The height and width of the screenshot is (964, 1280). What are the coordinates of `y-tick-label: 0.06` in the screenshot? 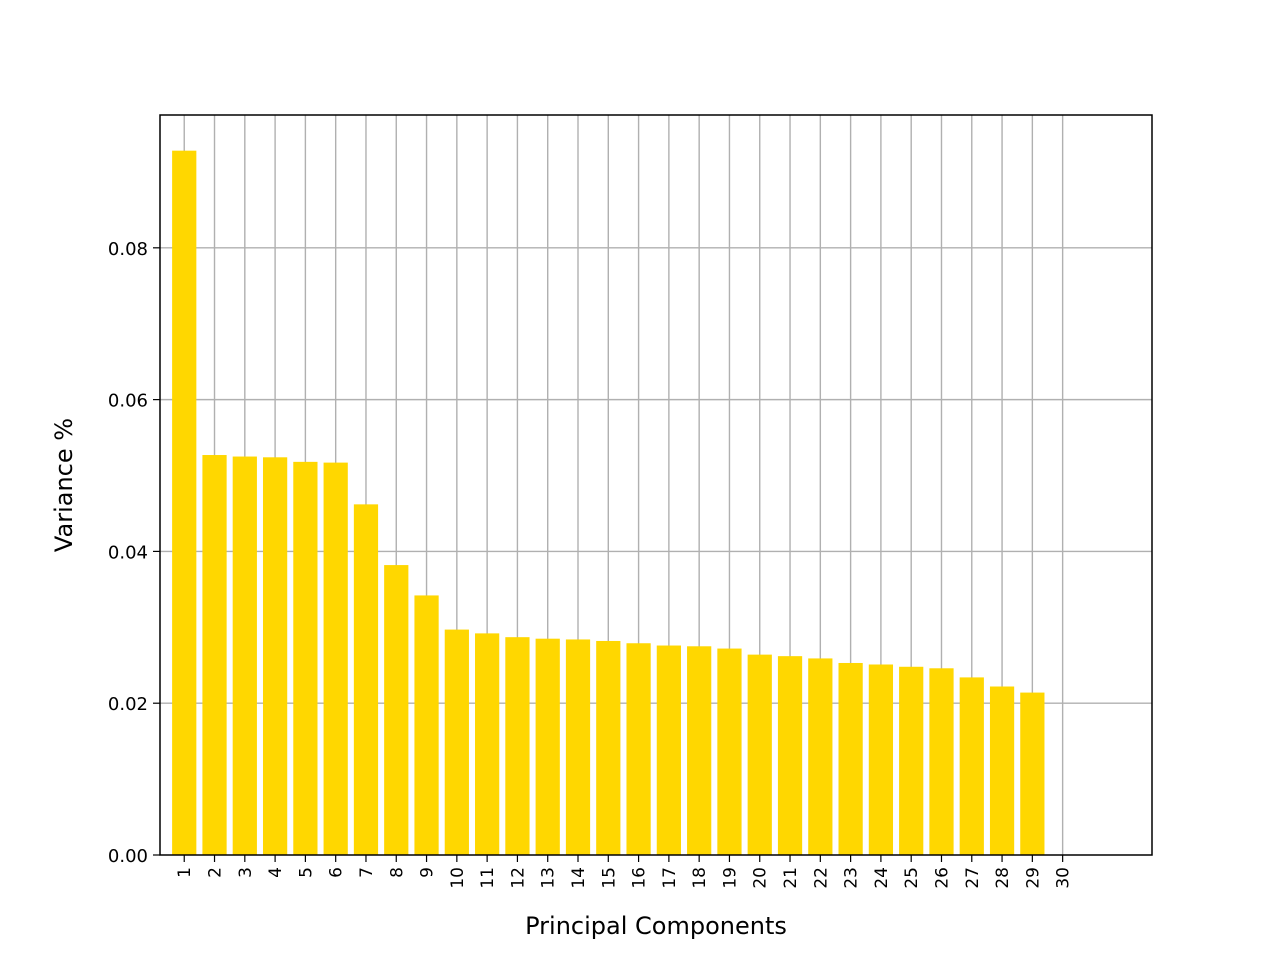 It's located at (128, 401).